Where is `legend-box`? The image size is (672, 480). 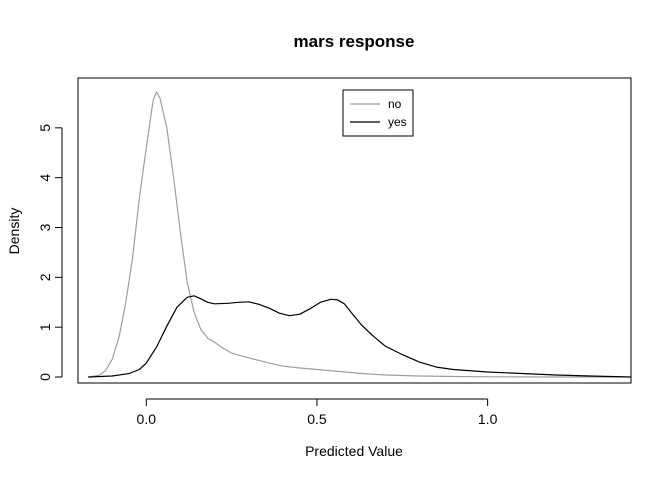
legend-box is located at coordinates (378, 113).